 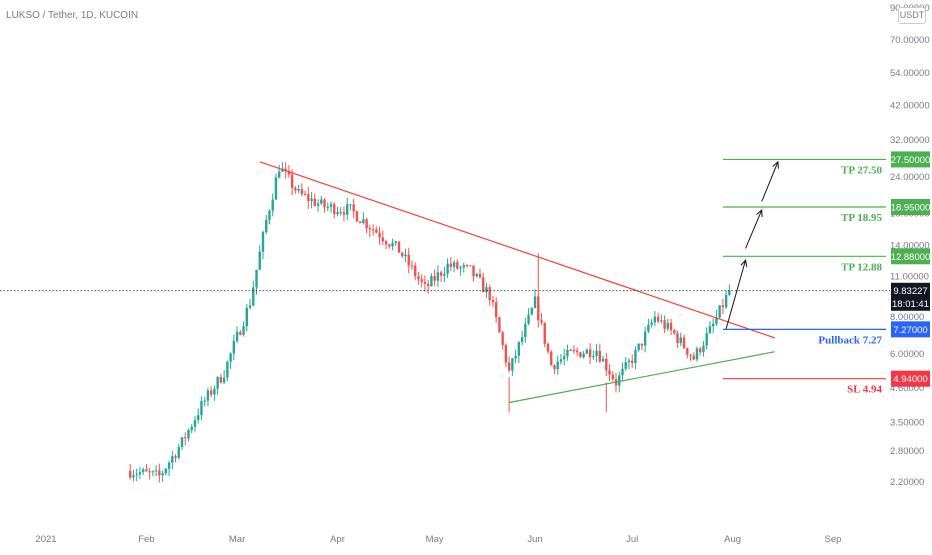 I want to click on y-tick-label: 42.00000, so click(x=910, y=105).